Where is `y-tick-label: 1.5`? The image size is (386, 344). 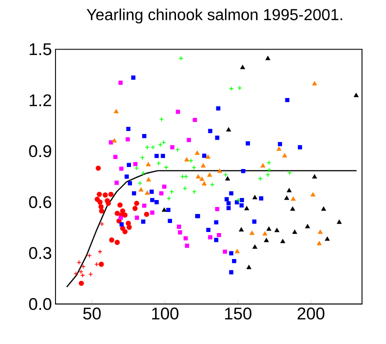 y-tick-label: 1.5 is located at coordinates (41, 49).